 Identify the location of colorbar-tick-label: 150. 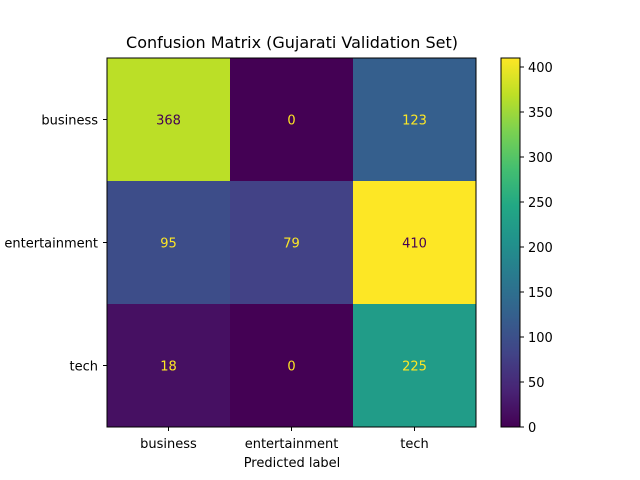
(540, 293).